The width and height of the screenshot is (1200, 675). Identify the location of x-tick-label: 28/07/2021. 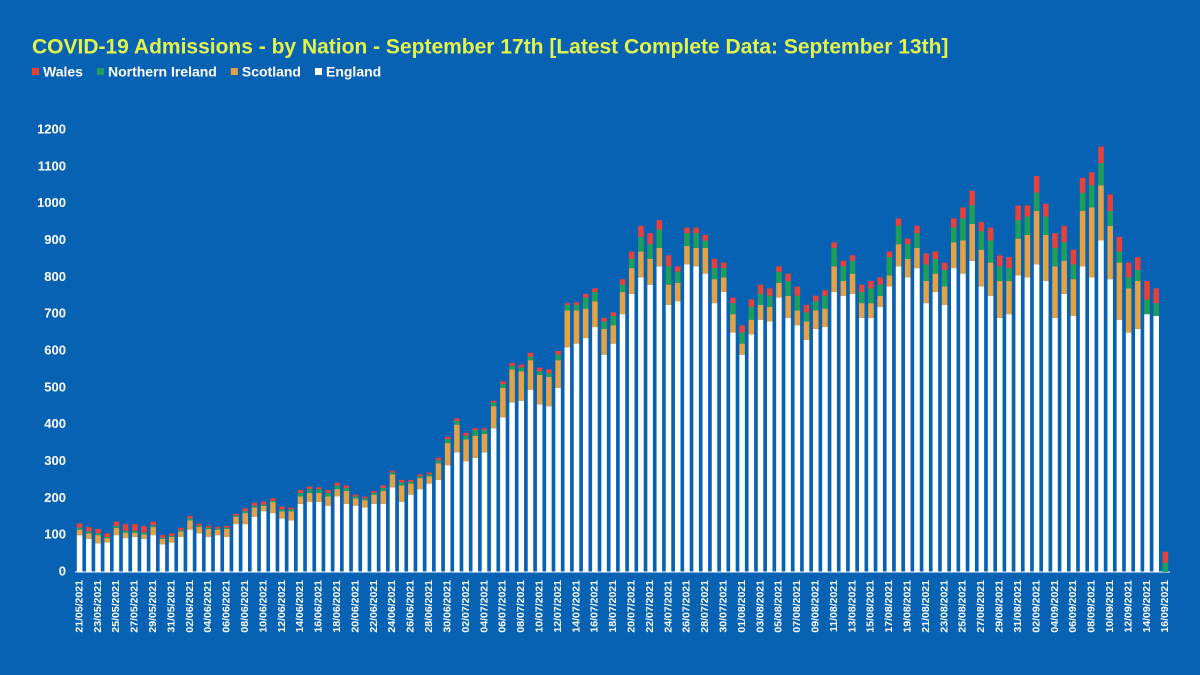
(705, 606).